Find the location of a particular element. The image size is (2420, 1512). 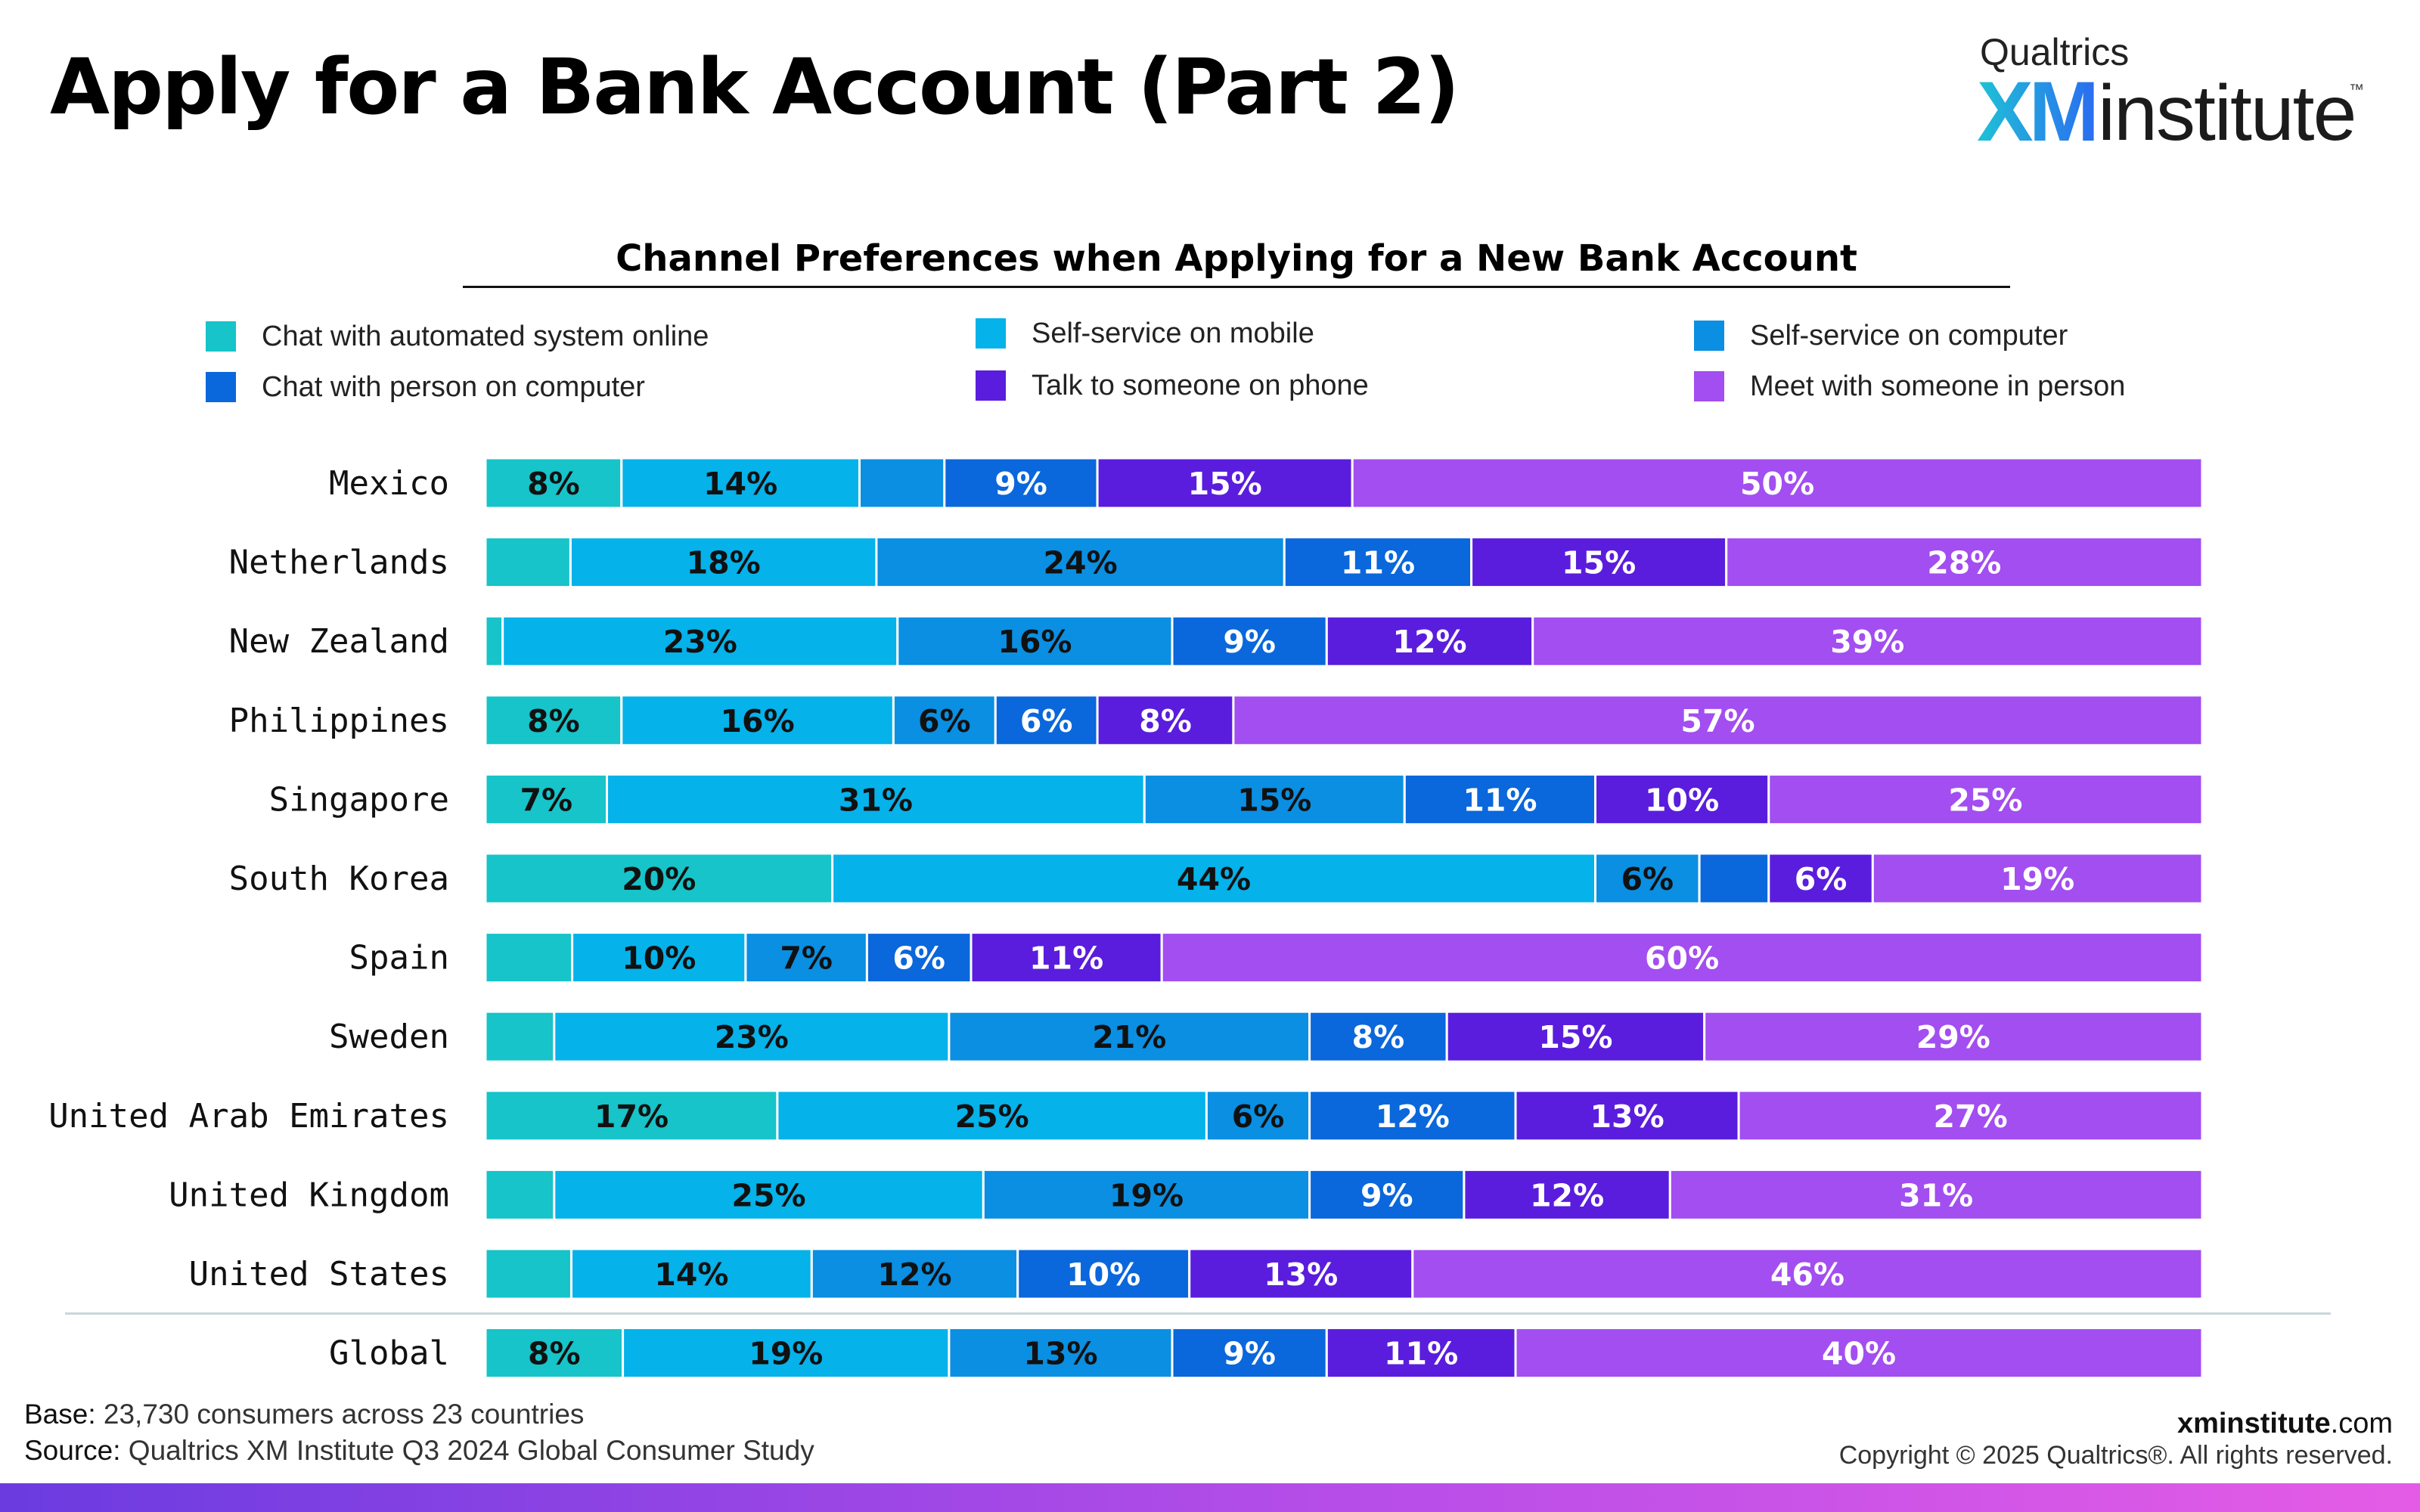

category-label: Spain is located at coordinates (399, 958).